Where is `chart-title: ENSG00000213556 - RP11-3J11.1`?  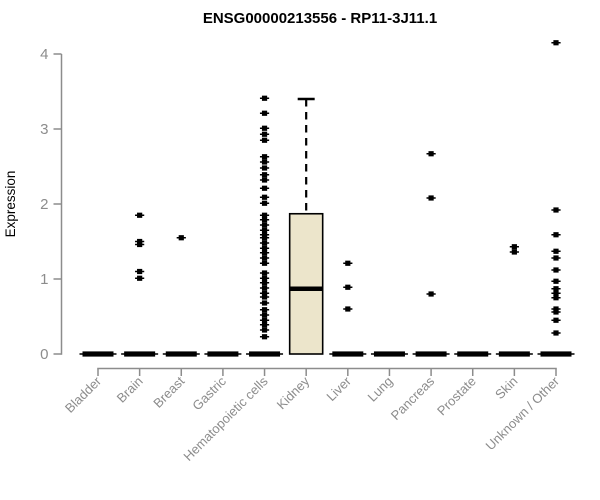
chart-title: ENSG00000213556 - RP11-3J11.1 is located at coordinates (320, 18).